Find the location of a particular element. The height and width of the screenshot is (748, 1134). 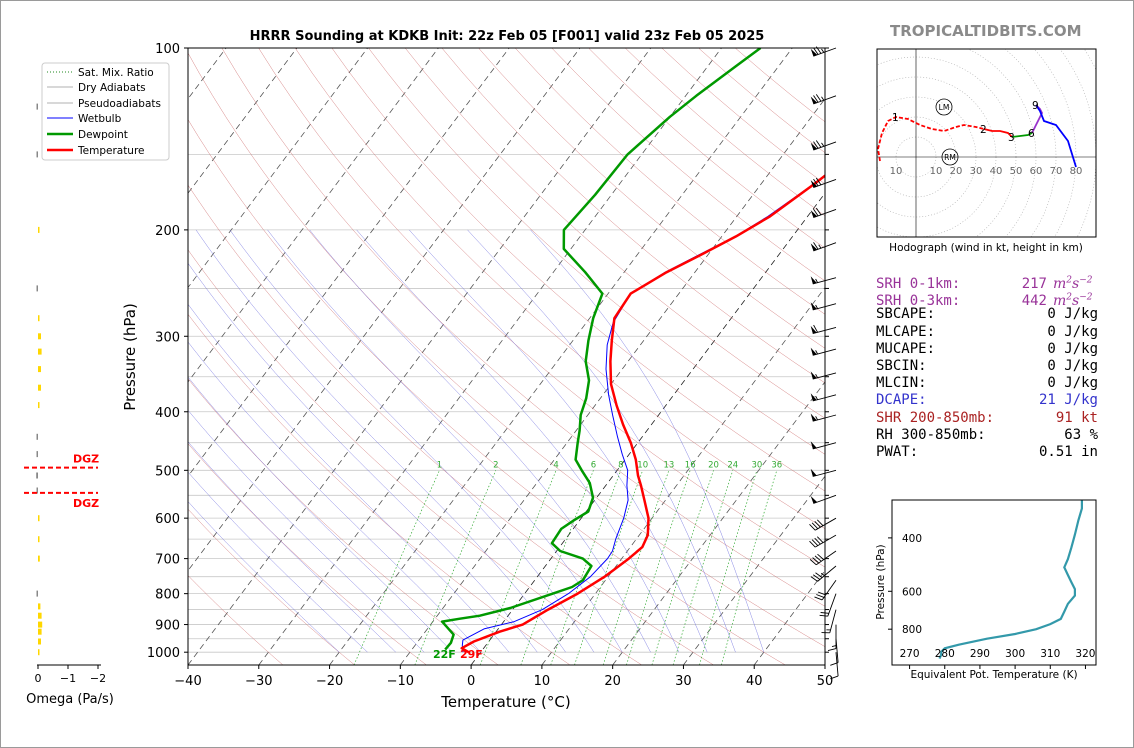

hodo-marker-label: LM is located at coordinates (944, 107).